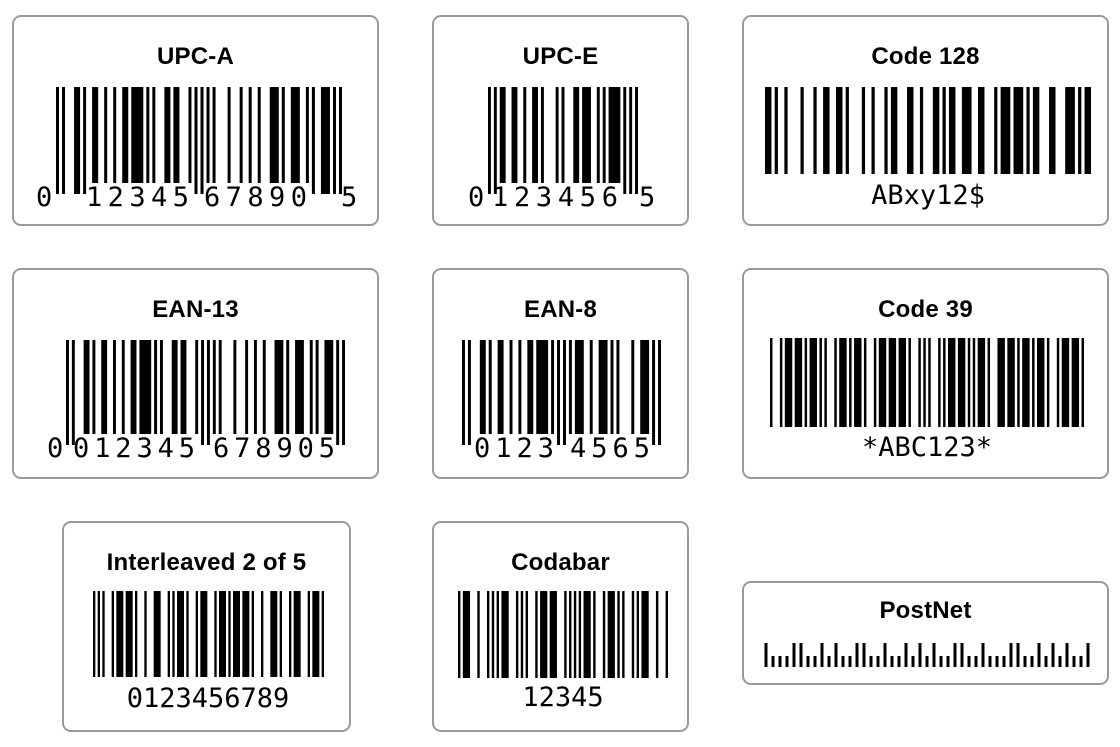  I want to click on card-title: Interleaved 2 of 5, so click(206, 562).